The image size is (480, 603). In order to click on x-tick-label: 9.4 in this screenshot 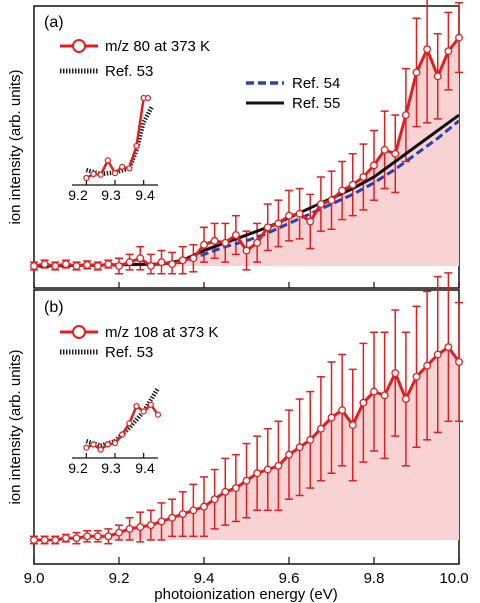, I will do `click(204, 578)`.